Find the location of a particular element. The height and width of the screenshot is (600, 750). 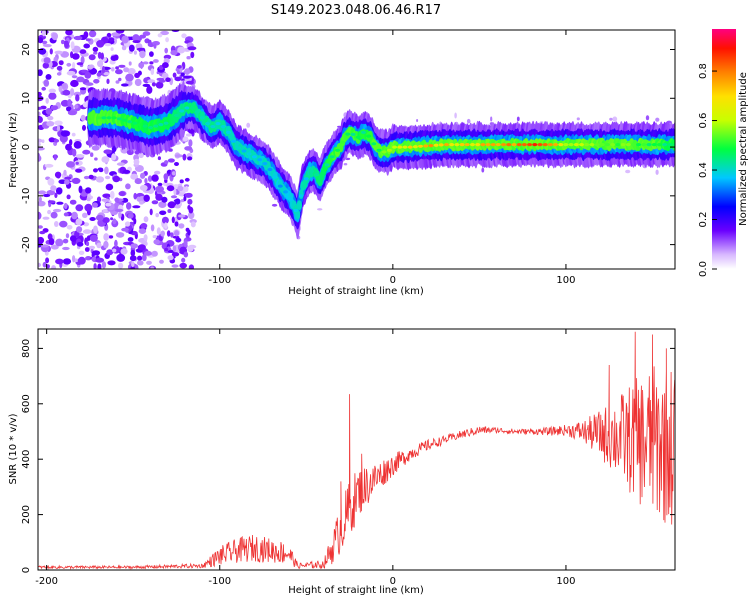

spectrogram-y-axis-label: Frequency (Hz) is located at coordinates (13, 150).